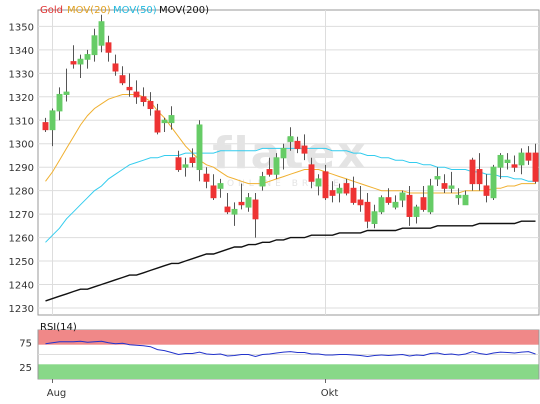 This screenshot has height=404, width=540. What do you see at coordinates (21, 286) in the screenshot?
I see `y-tick-label: 1240` at bounding box center [21, 286].